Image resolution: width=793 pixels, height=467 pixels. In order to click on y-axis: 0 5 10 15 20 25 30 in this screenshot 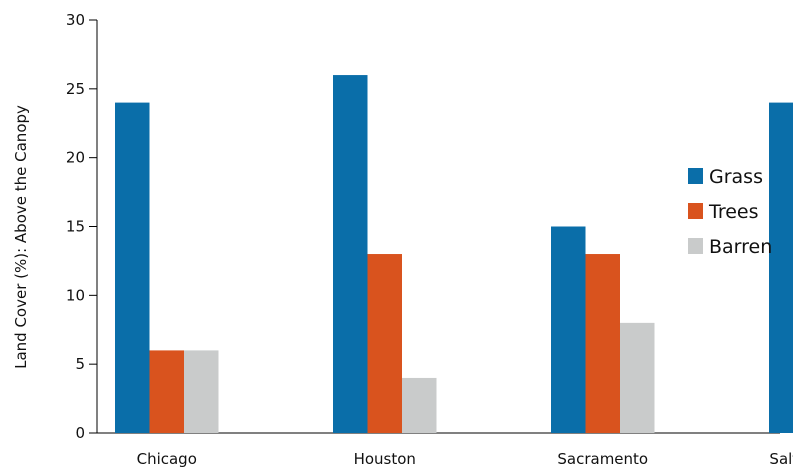, I will do `click(82, 226)`.